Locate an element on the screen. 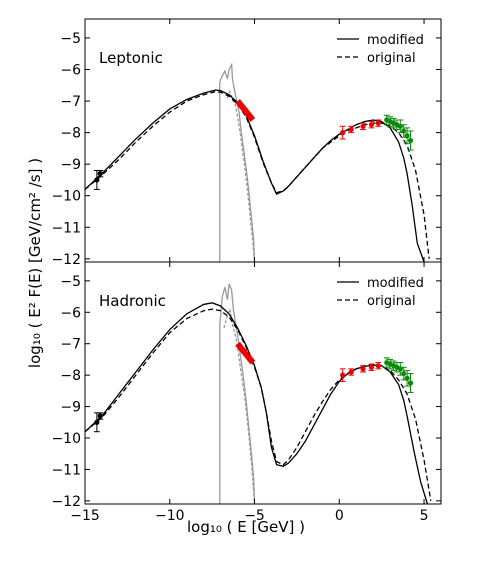 The width and height of the screenshot is (491, 562). x-tick-label: 5 is located at coordinates (424, 516).